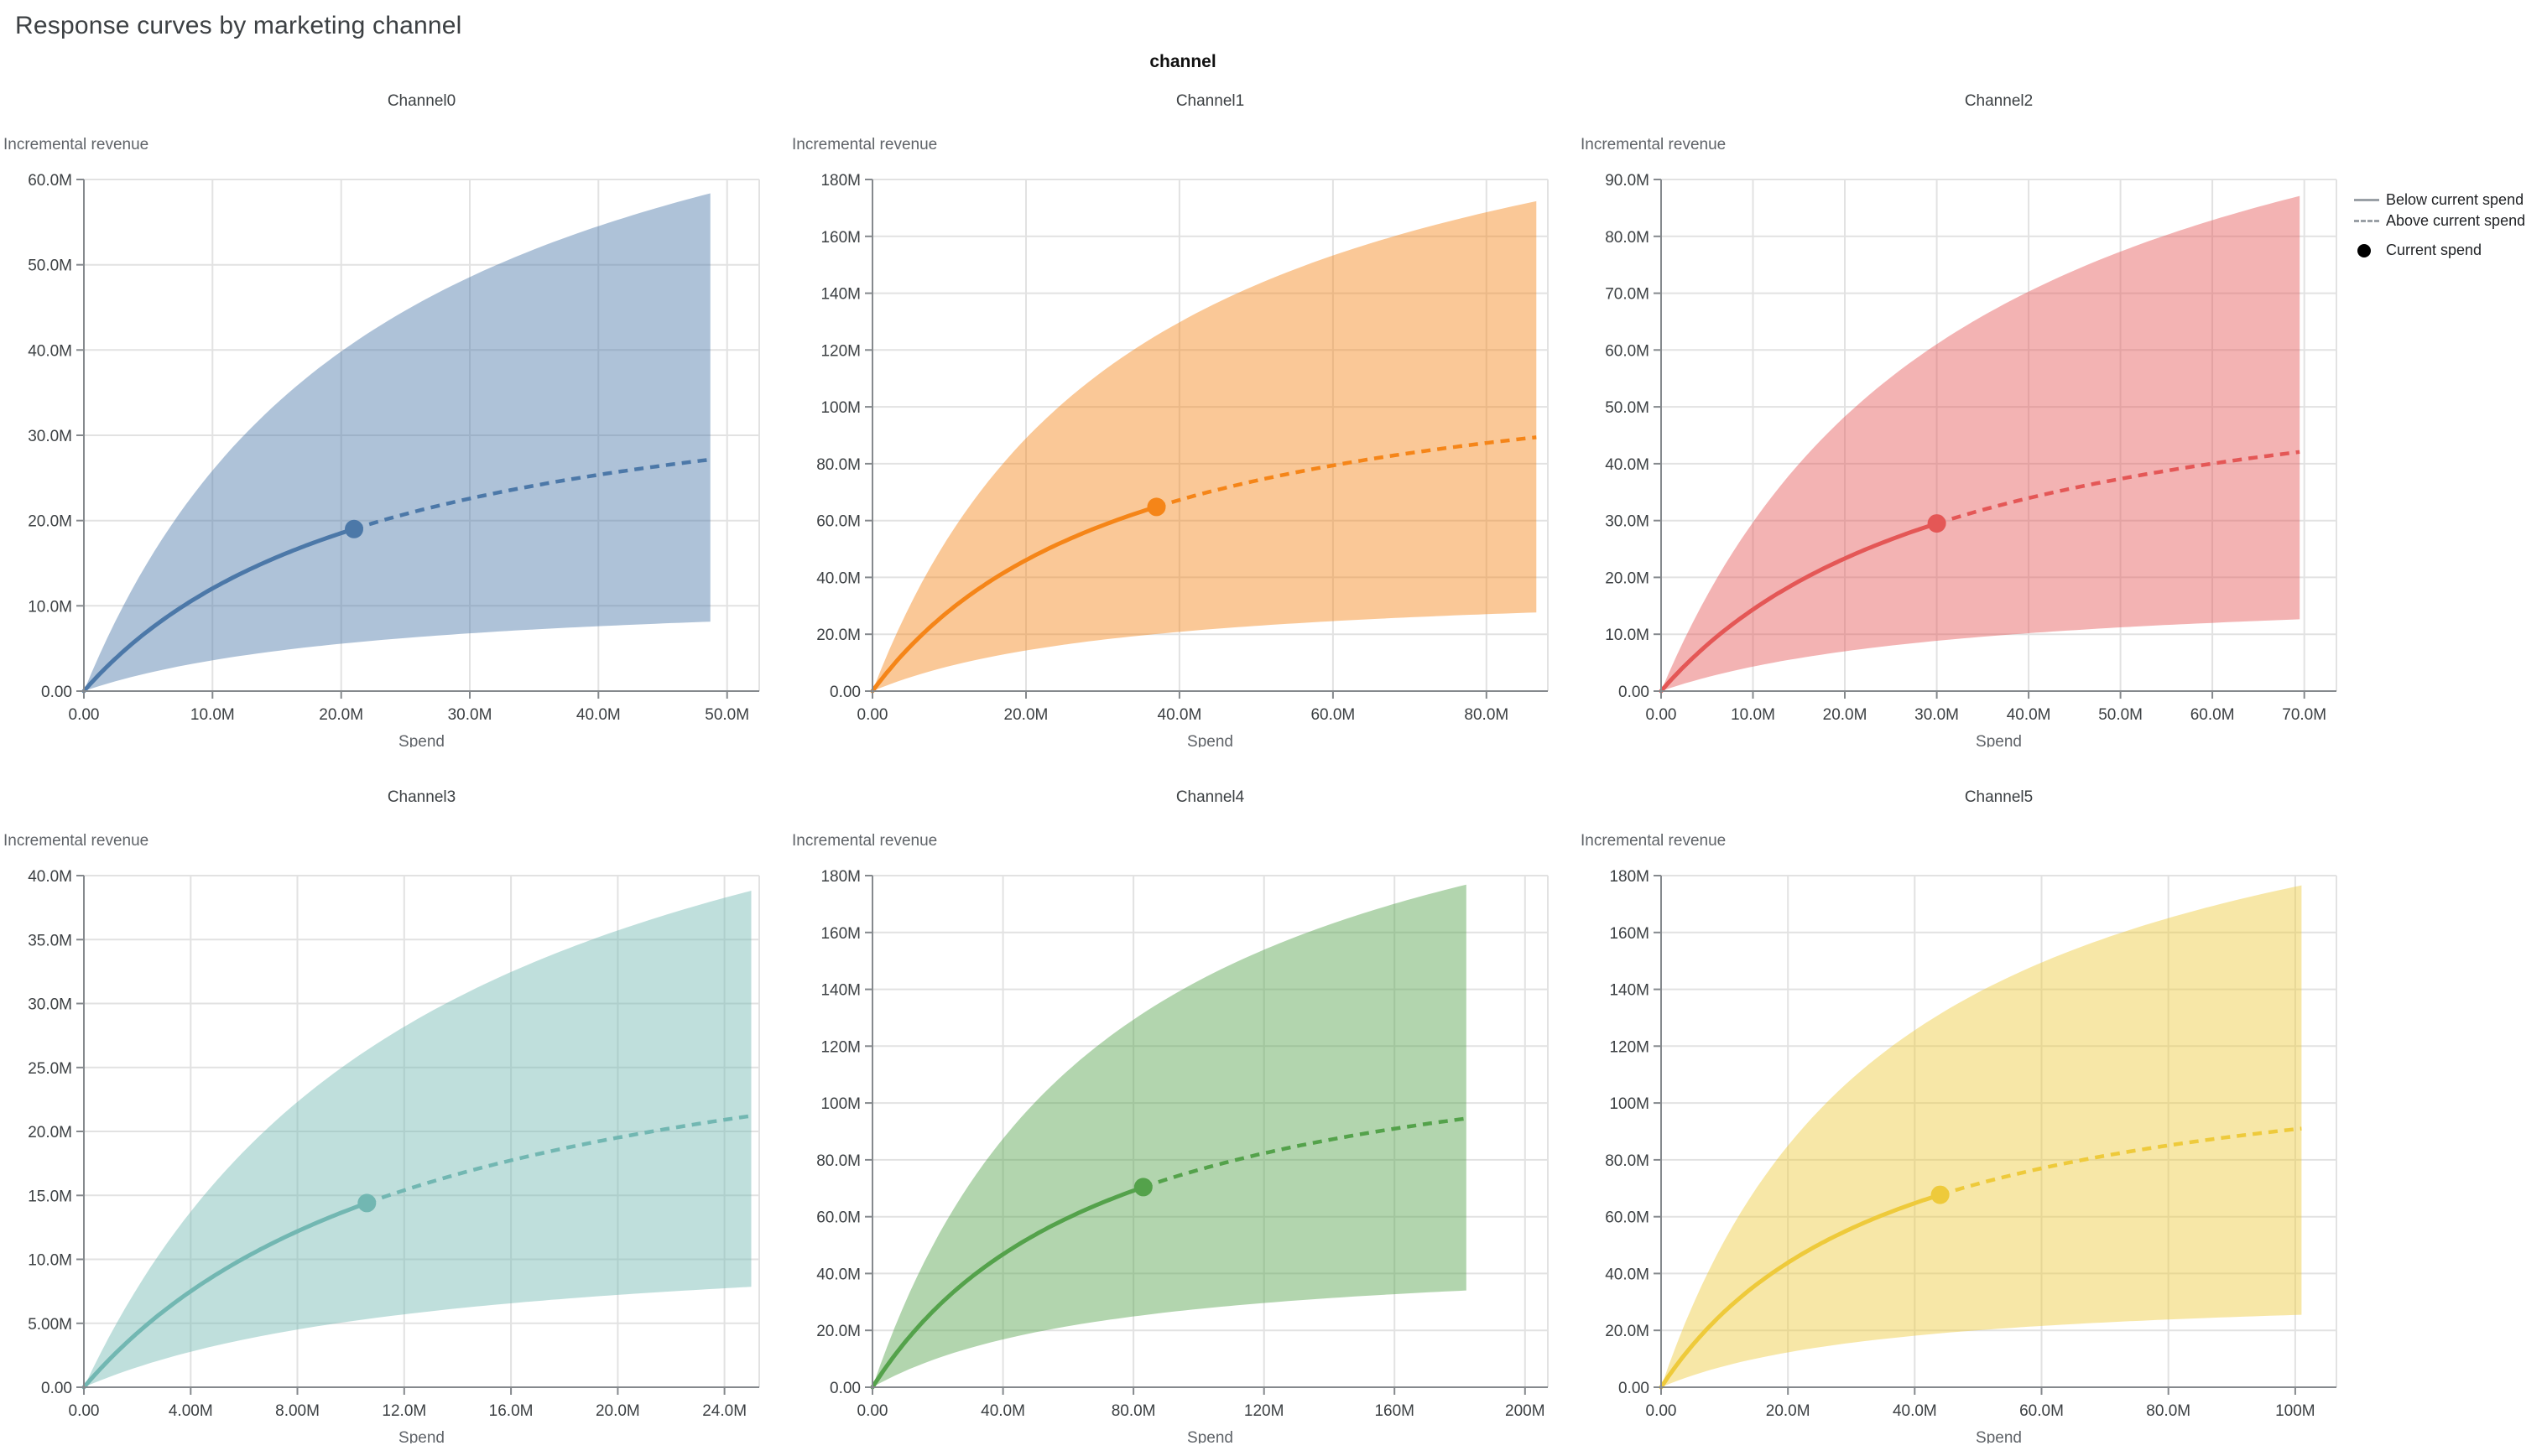 This screenshot has width=2547, height=1456. I want to click on x-tick-label: 24.0M, so click(725, 1411).